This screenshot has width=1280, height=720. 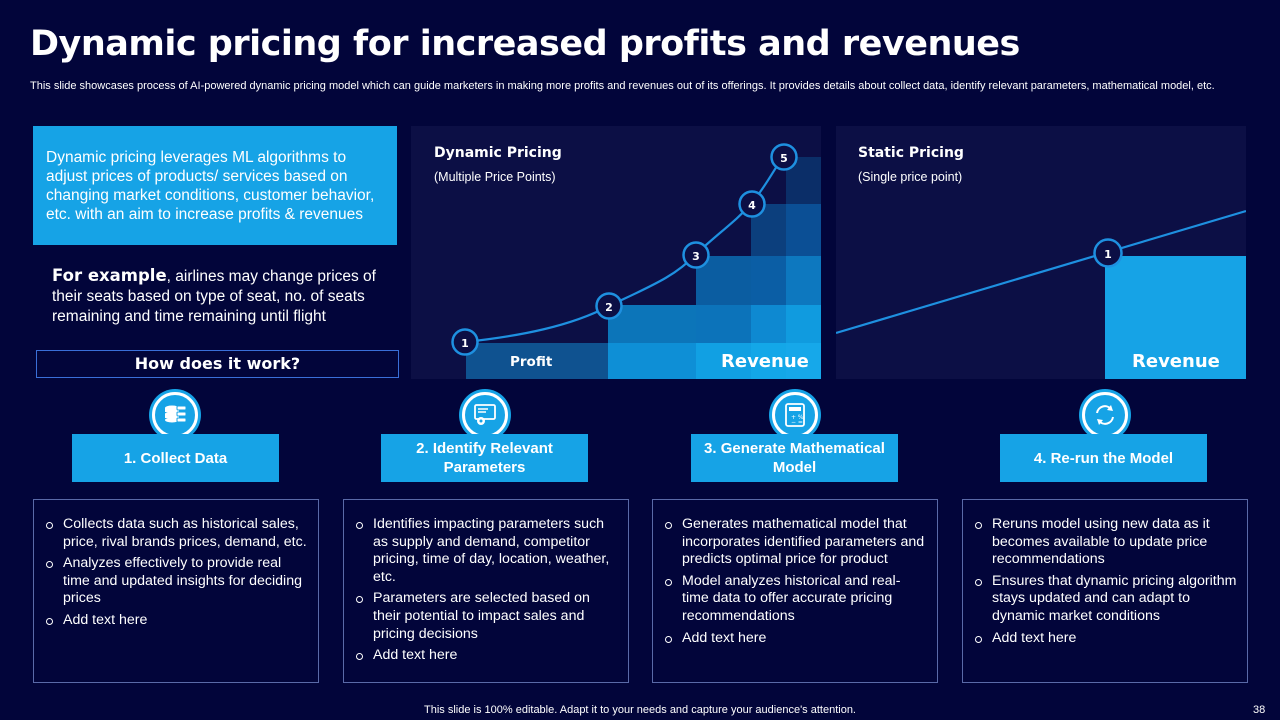 I want to click on static-revenue-label: Revenue, so click(x=1176, y=361).